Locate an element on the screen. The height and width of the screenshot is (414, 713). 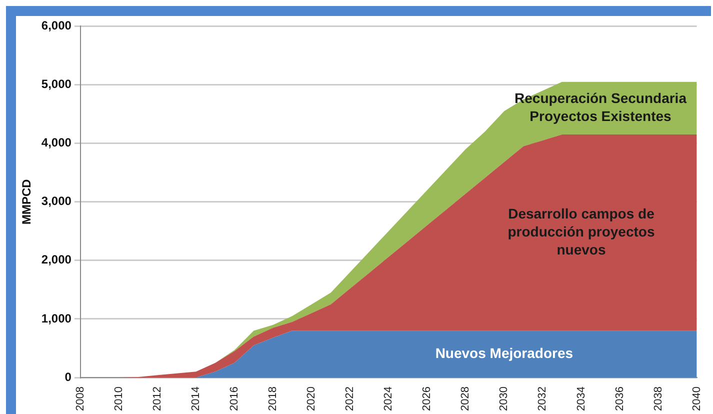
x-tick-label: 2012 is located at coordinates (158, 399).